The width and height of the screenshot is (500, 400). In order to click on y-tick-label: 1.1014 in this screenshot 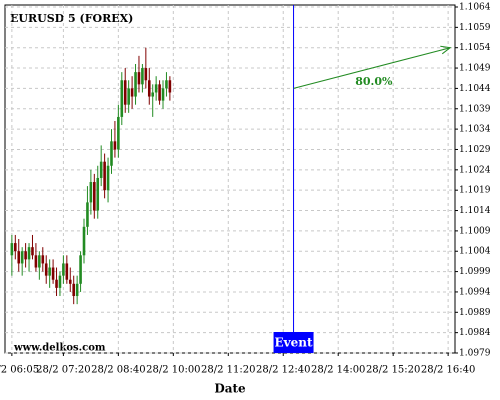, I will do `click(475, 211)`.